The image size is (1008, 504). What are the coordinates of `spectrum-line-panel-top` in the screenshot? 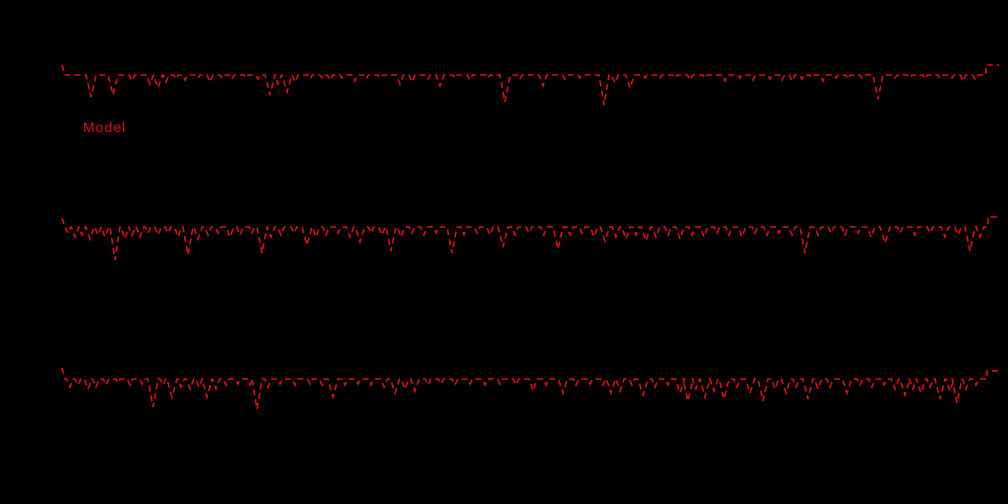 It's located at (530, 85).